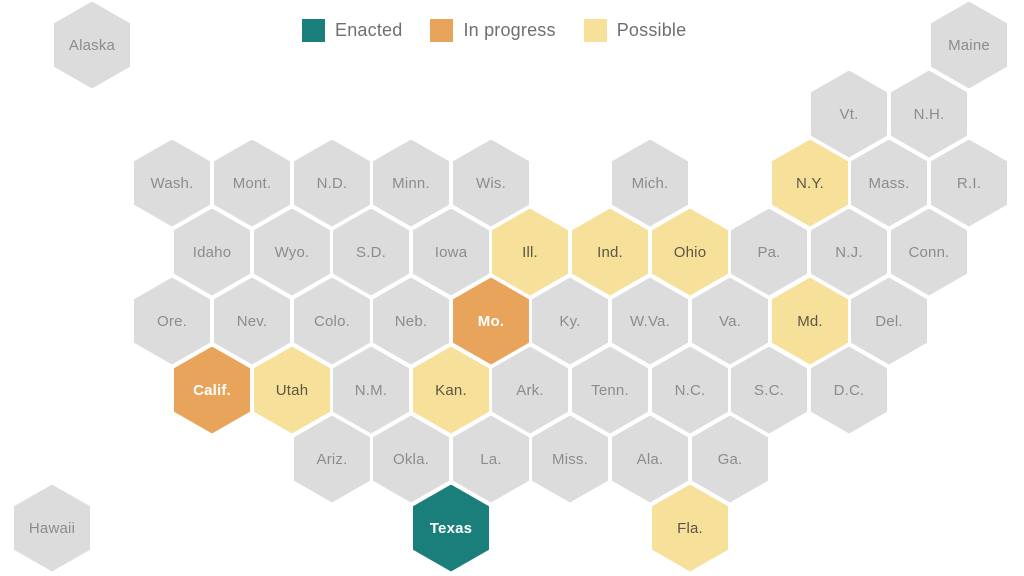 Image resolution: width=1024 pixels, height=576 pixels. I want to click on state-hex-w-va: W.Va., so click(650, 321).